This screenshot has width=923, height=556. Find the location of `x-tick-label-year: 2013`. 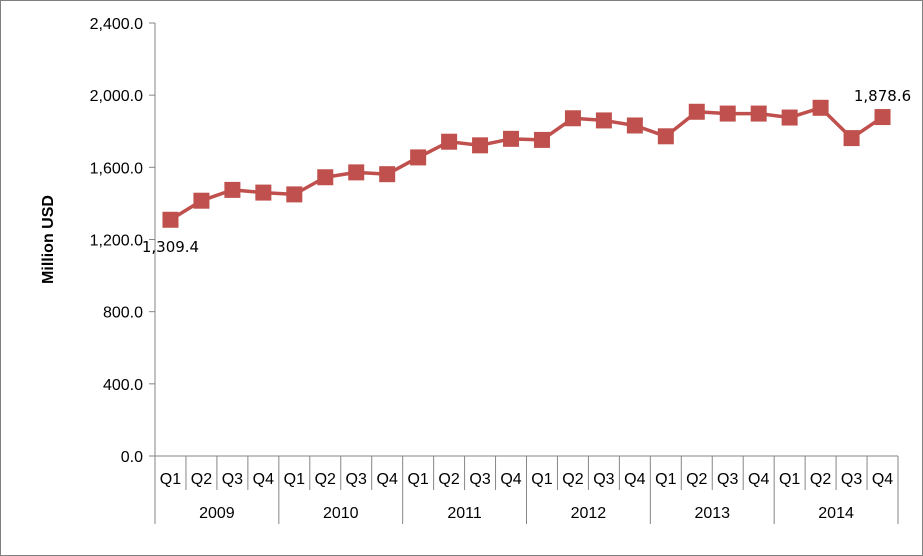

x-tick-label-year: 2013 is located at coordinates (712, 513).